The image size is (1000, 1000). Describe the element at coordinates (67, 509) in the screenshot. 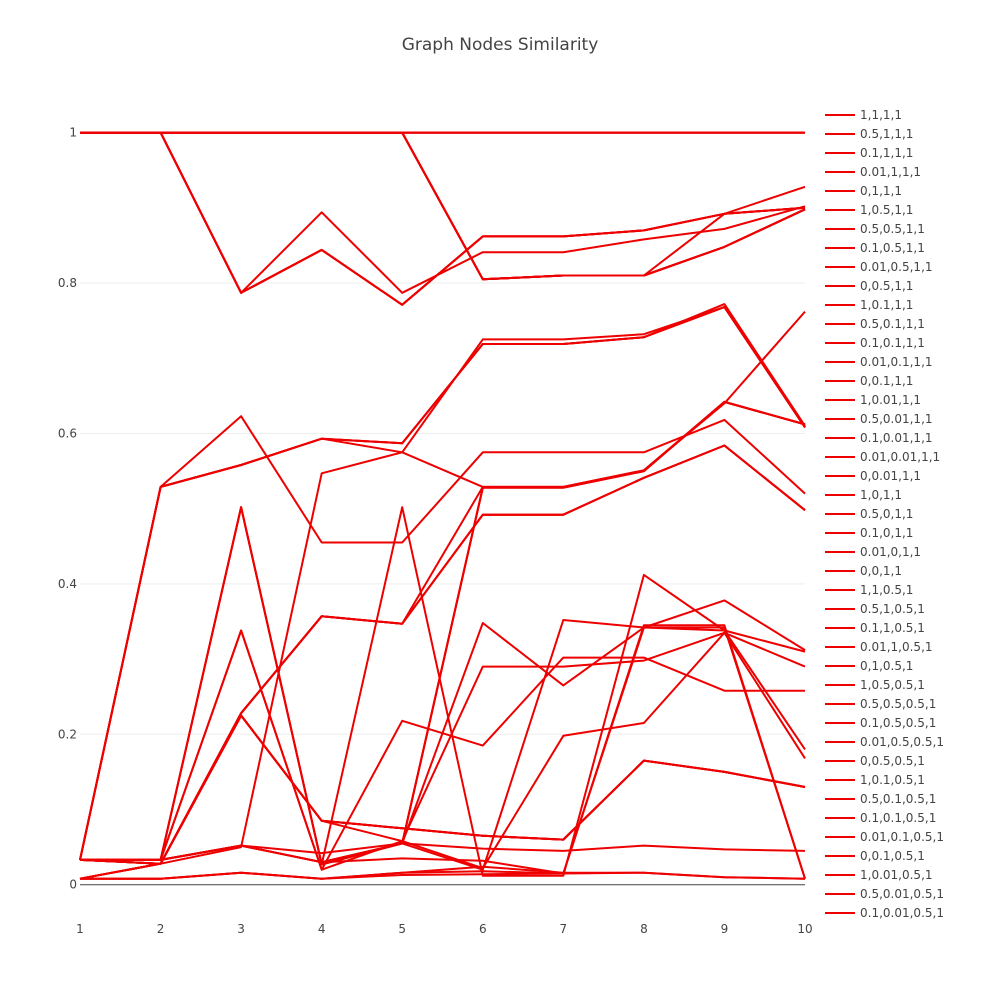

I see `y-axis-ticks: 0 0.2 0.4 0.6 0.8 1` at that location.